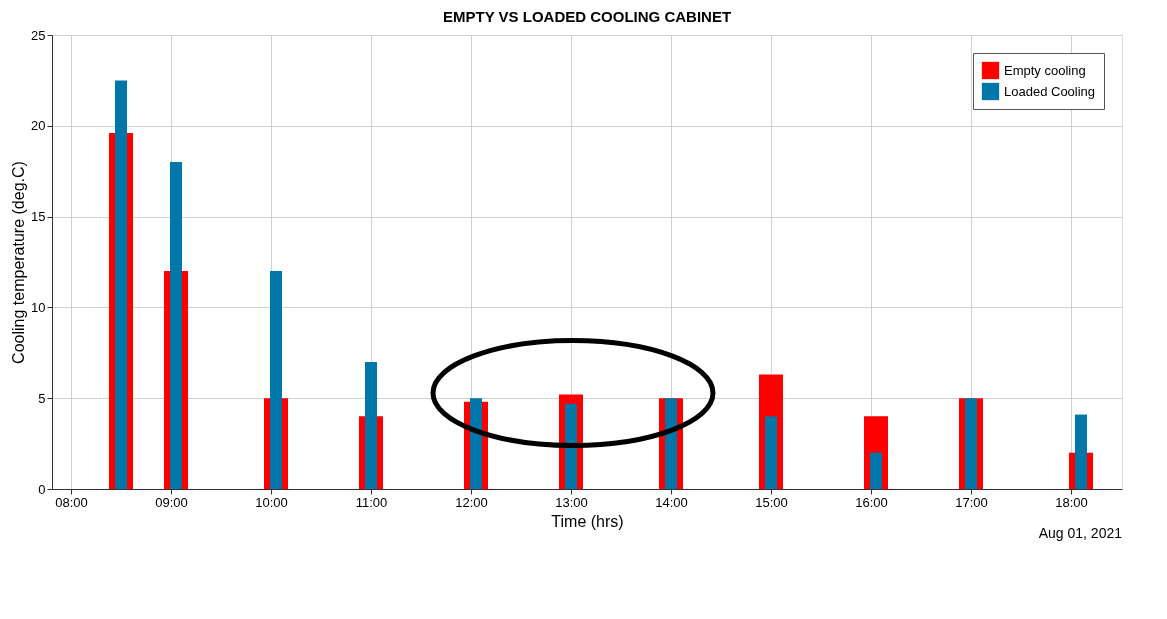 The height and width of the screenshot is (619, 1167). What do you see at coordinates (38, 217) in the screenshot?
I see `y-tick-label: 15` at bounding box center [38, 217].